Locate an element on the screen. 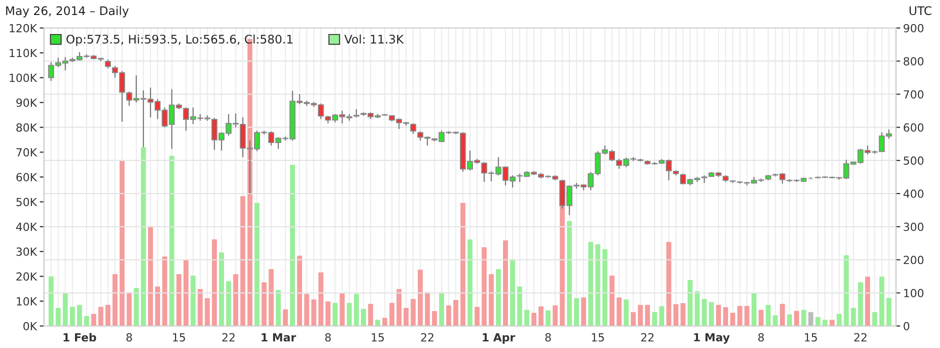  y2-tick-label: 500 is located at coordinates (914, 160).